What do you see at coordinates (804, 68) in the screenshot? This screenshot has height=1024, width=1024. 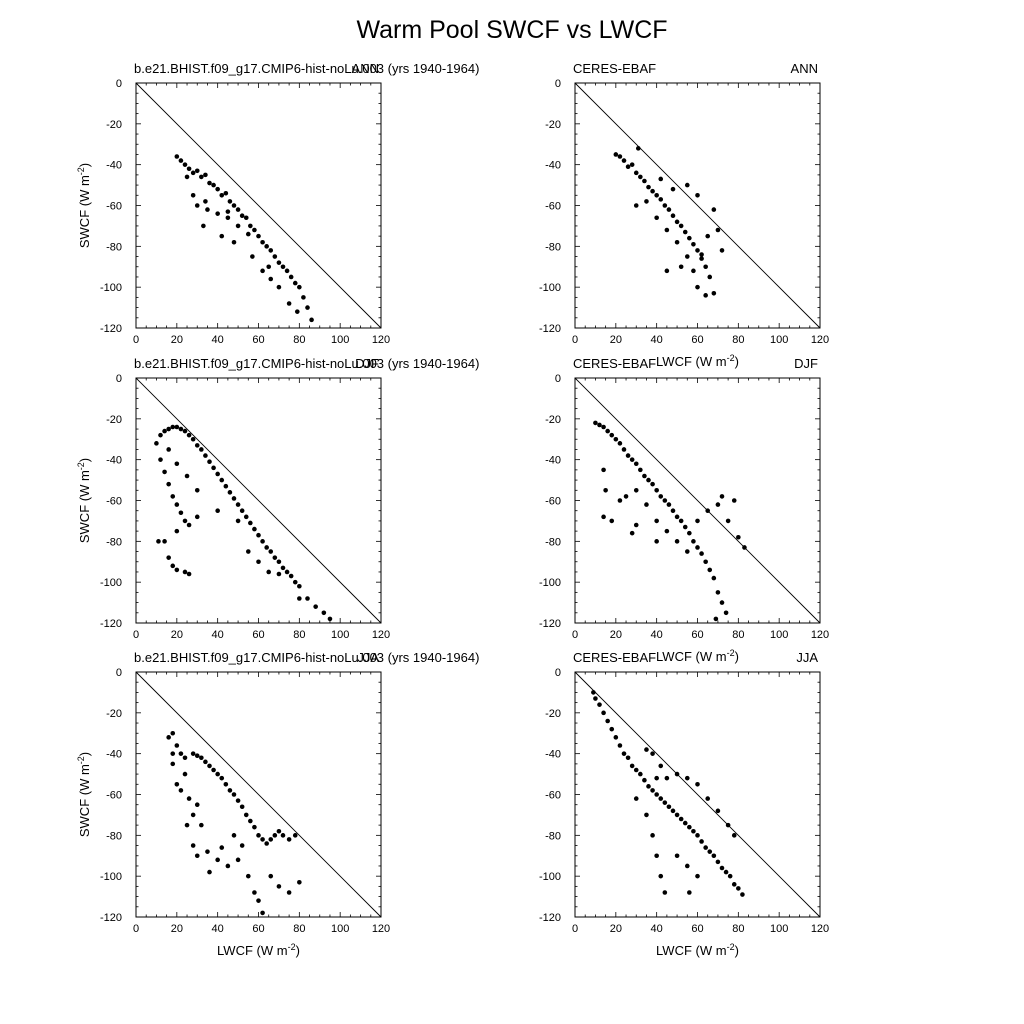 I see `panel-season-label: ANN` at bounding box center [804, 68].